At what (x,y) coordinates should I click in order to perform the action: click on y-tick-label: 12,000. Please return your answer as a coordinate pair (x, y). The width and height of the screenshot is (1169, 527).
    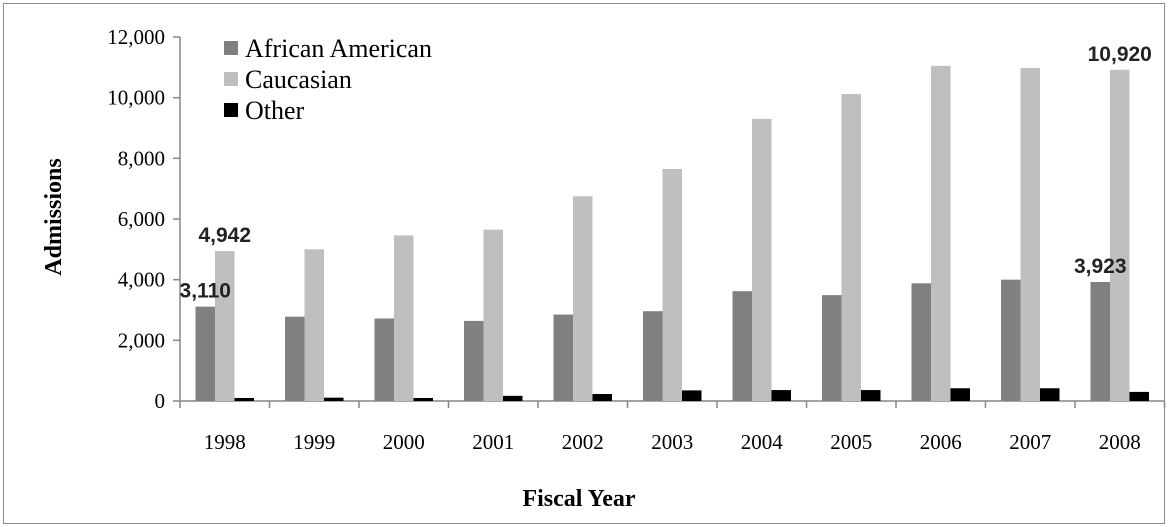
    Looking at the image, I should click on (136, 37).